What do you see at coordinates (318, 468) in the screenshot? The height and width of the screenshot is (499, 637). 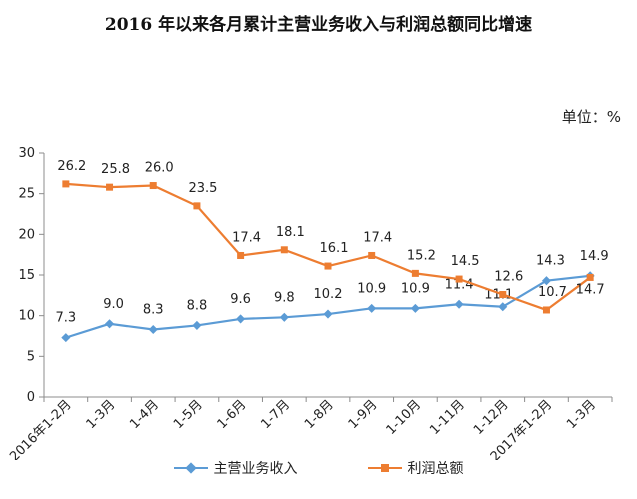 I see `legend: 主营业务收入 利润总额` at bounding box center [318, 468].